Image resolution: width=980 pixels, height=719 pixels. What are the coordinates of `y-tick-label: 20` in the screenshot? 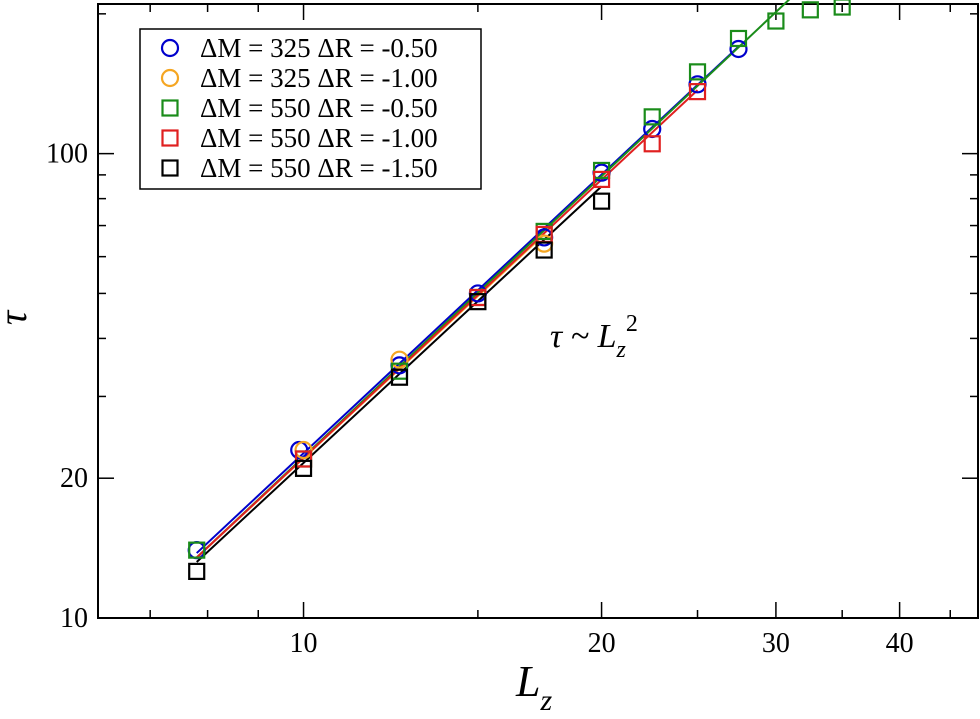 It's located at (74, 478).